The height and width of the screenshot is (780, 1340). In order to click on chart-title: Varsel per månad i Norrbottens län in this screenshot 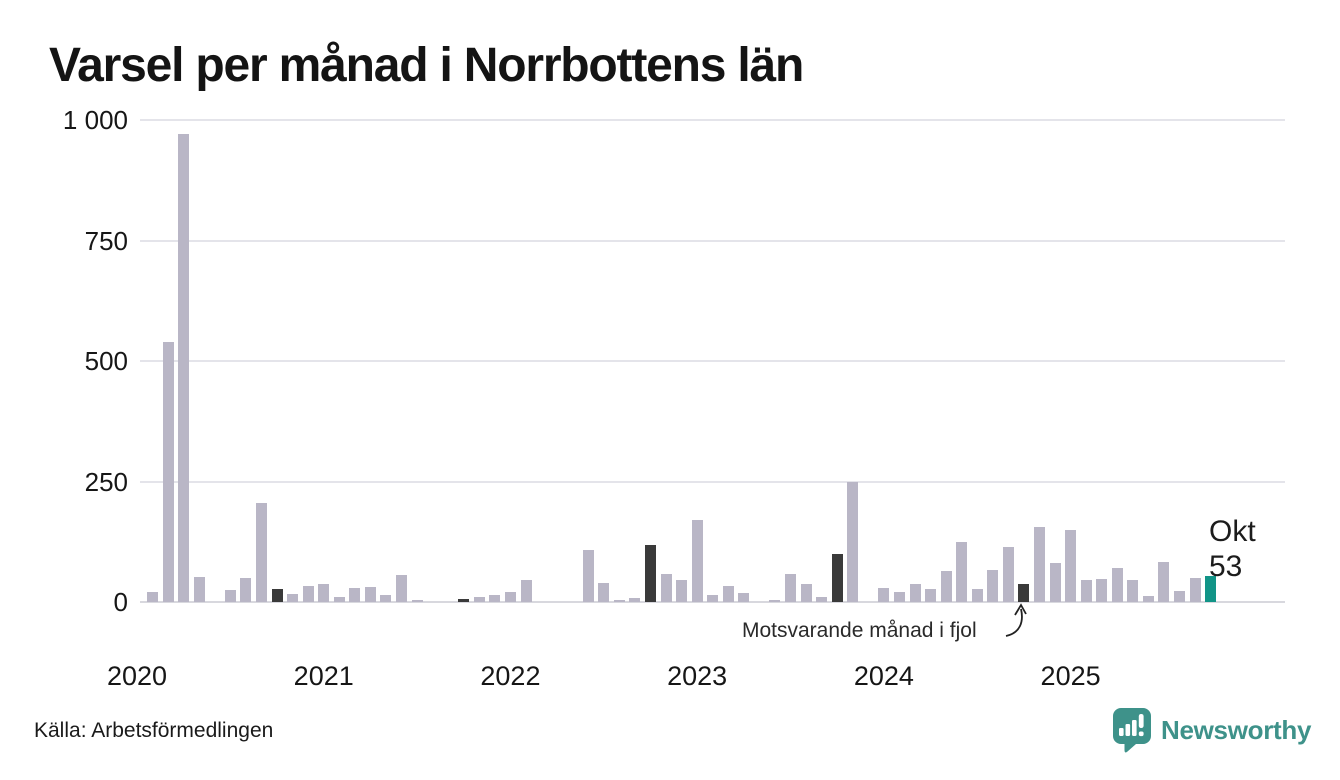, I will do `click(426, 65)`.